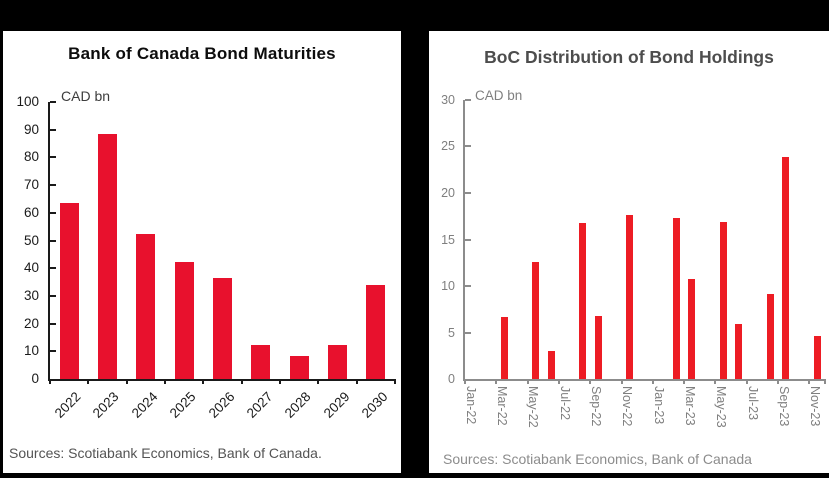  Describe the element at coordinates (448, 239) in the screenshot. I see `y-tick-label: 15` at that location.